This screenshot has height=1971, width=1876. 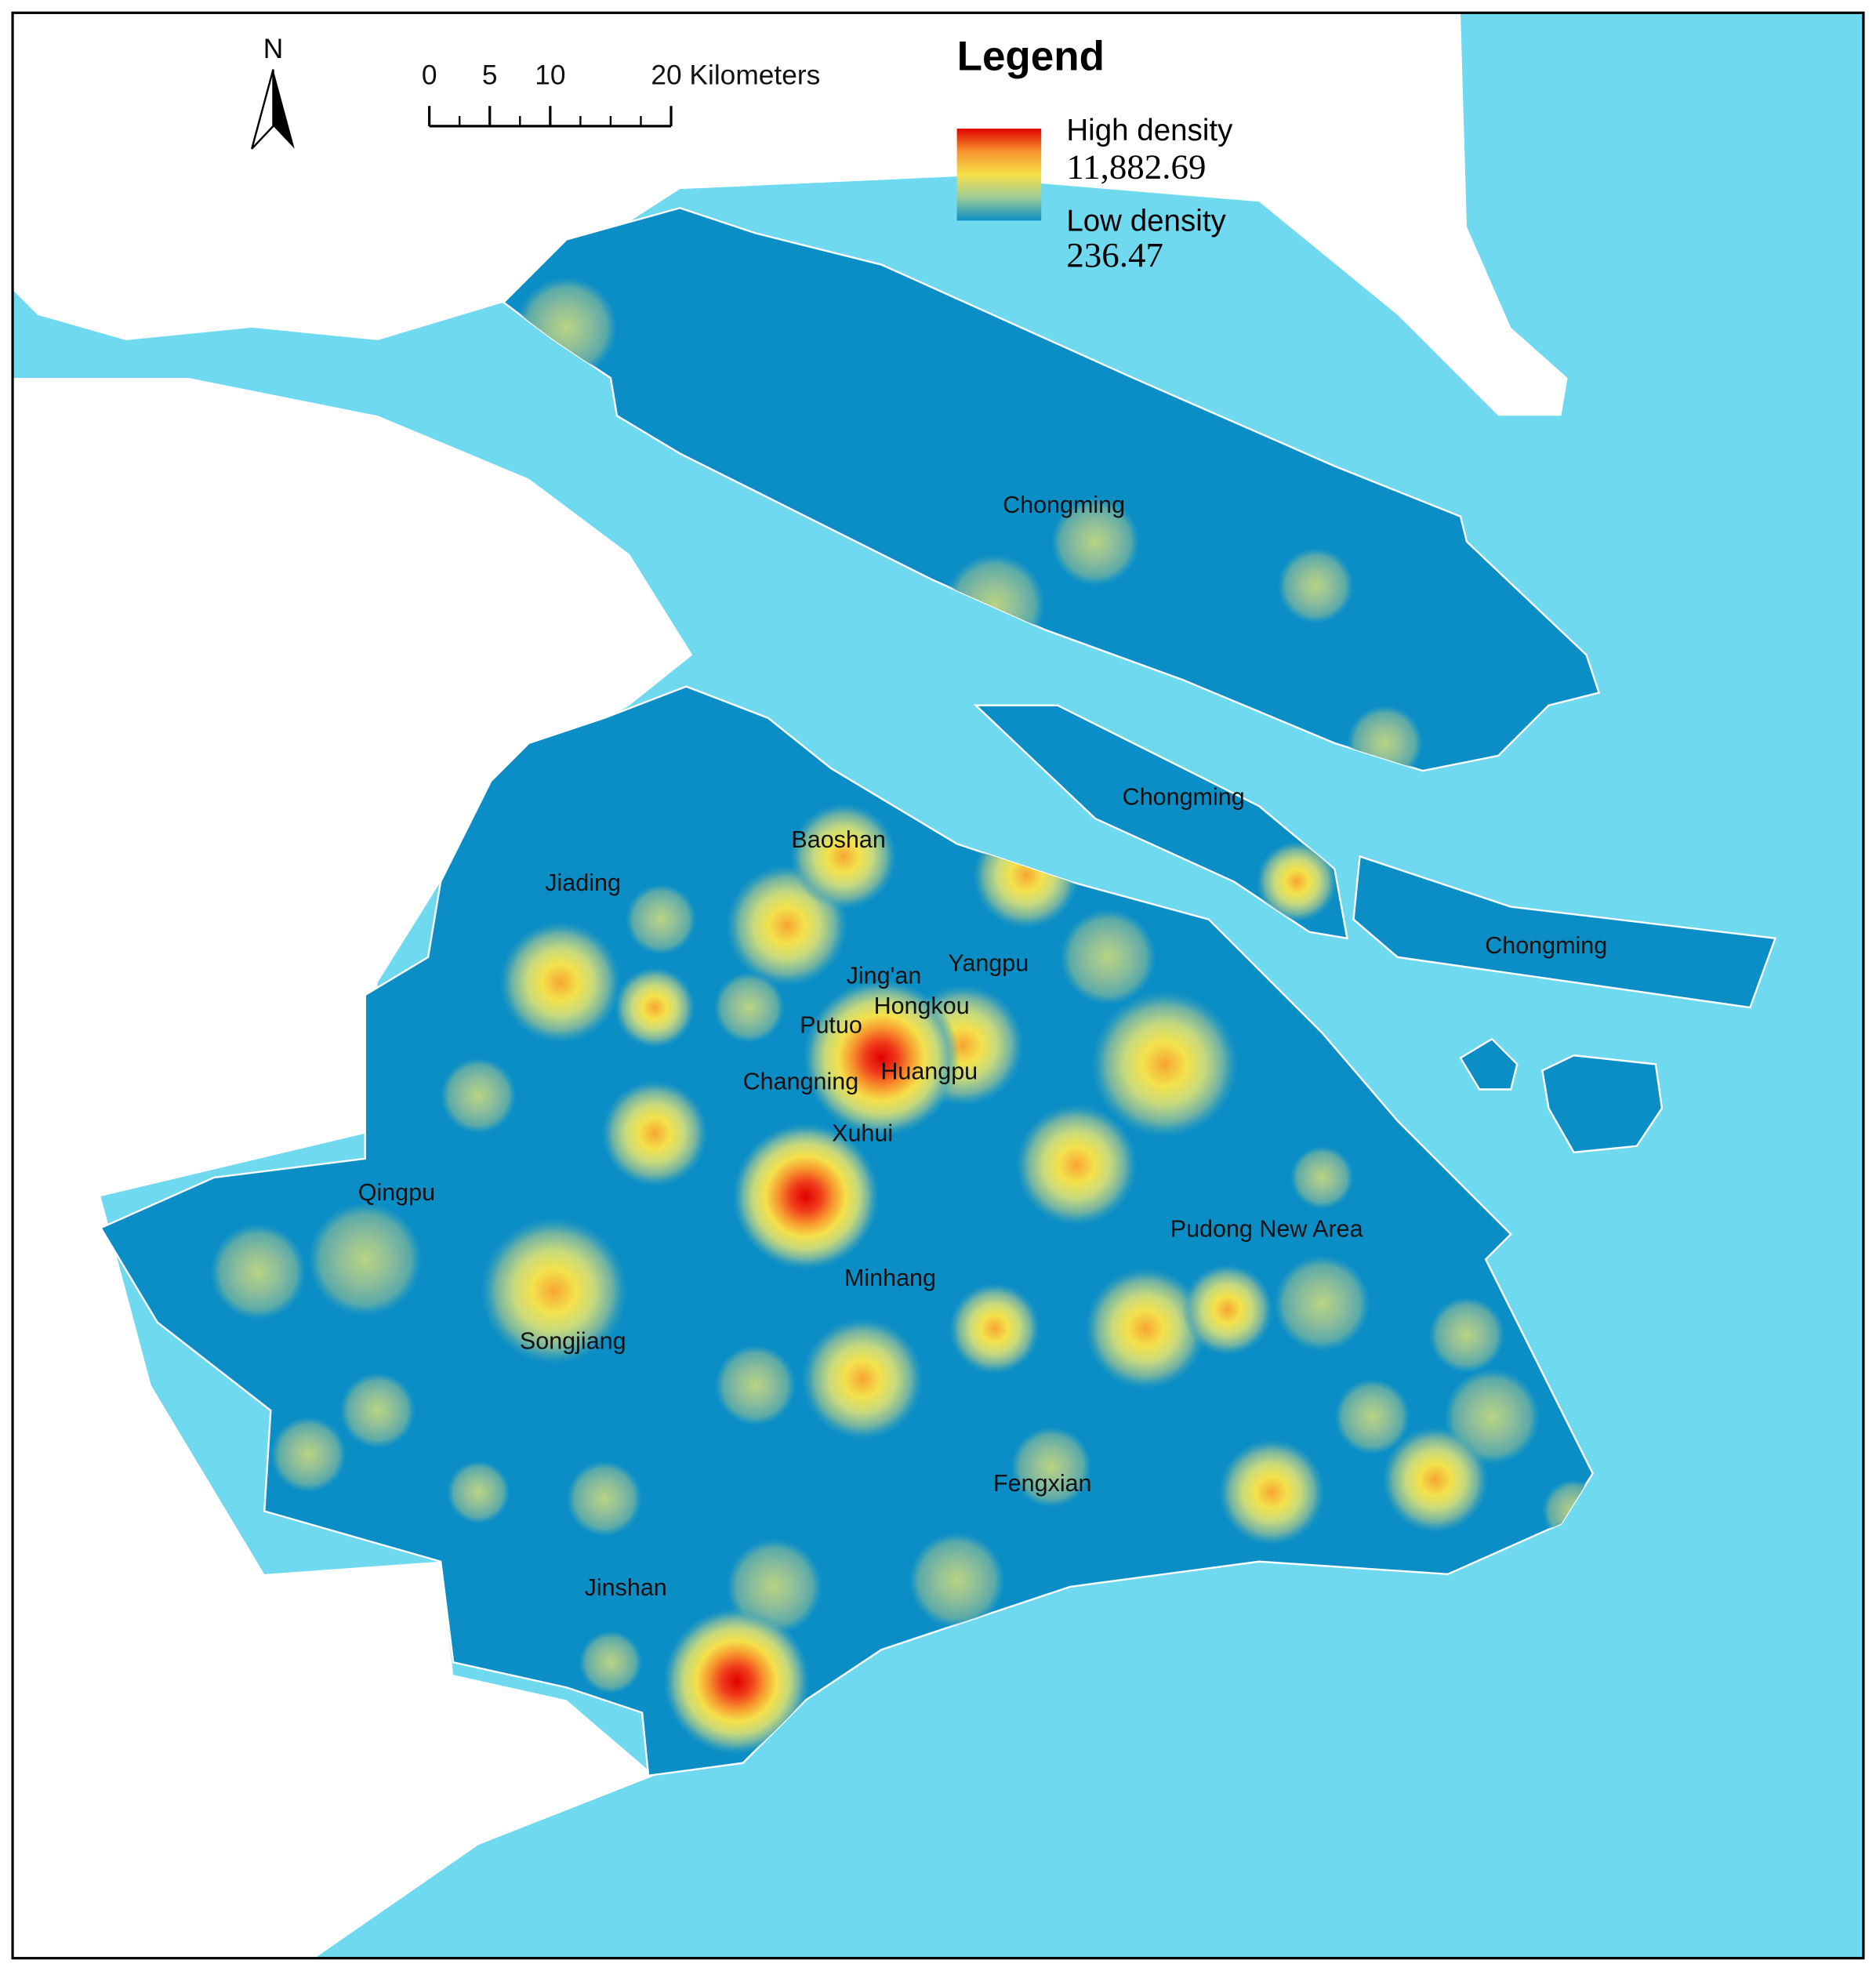 I want to click on hengsha-island, so click(x=1564, y=932).